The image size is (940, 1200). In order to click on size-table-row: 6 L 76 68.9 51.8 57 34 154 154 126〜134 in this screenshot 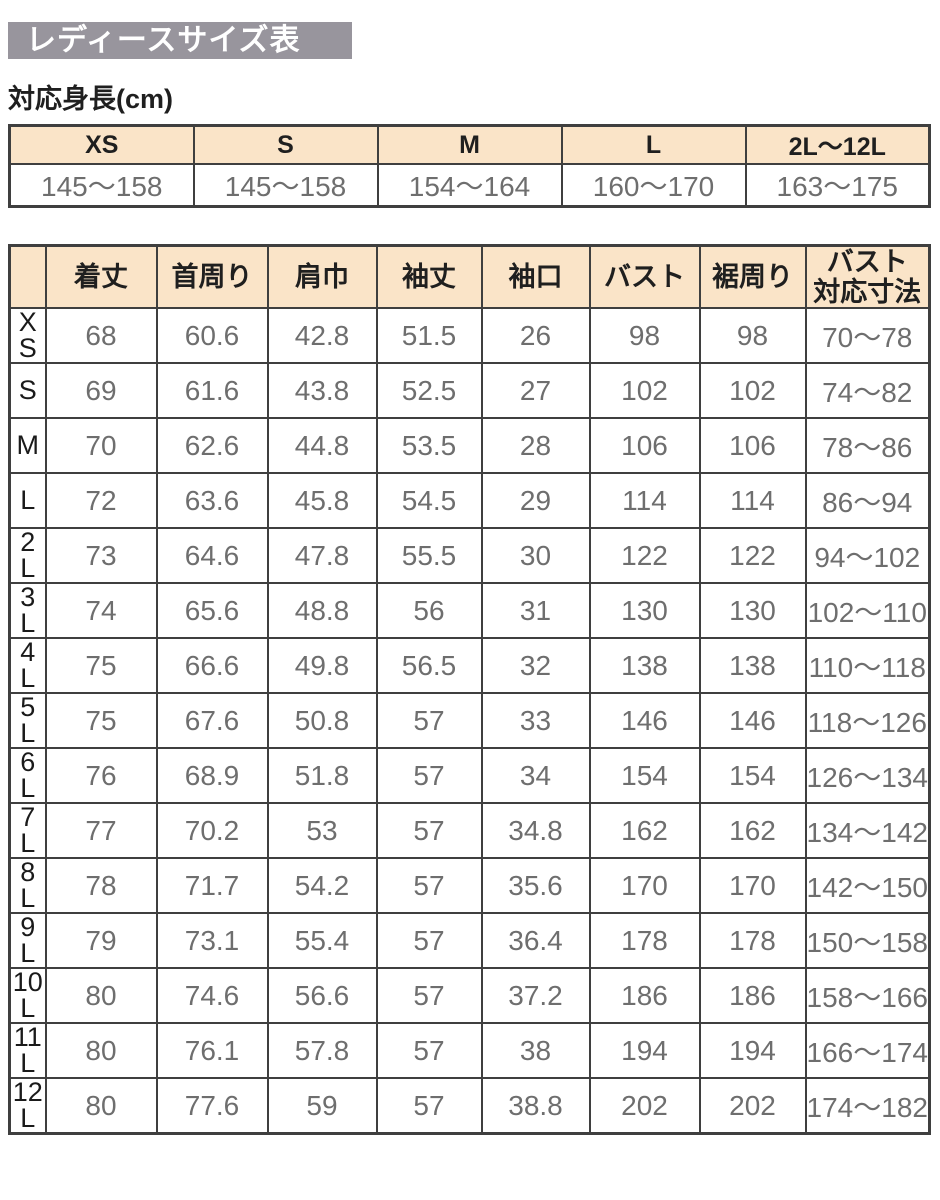, I will do `click(469, 776)`.